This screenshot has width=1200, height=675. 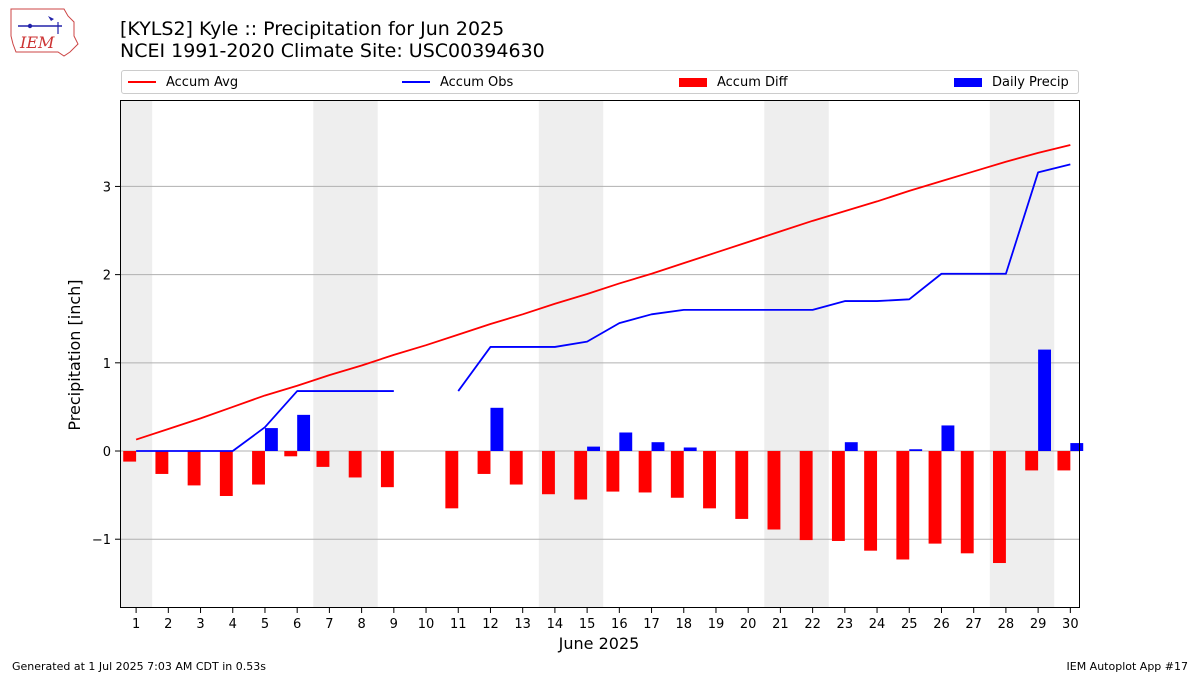 I want to click on x-tick-label: 21, so click(x=780, y=624).